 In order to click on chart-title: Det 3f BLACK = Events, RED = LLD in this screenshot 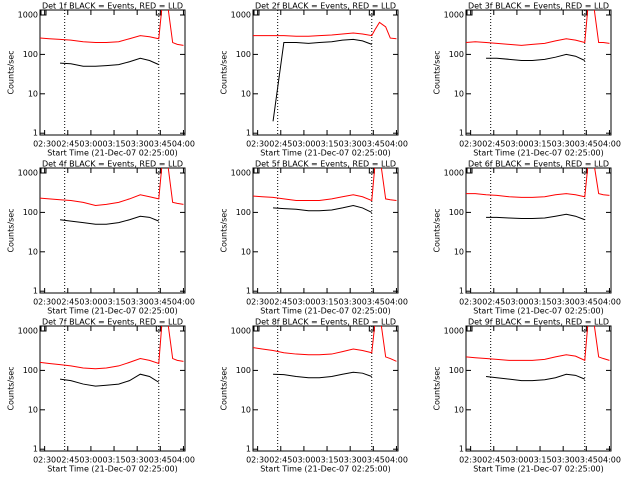, I will do `click(538, 6)`.